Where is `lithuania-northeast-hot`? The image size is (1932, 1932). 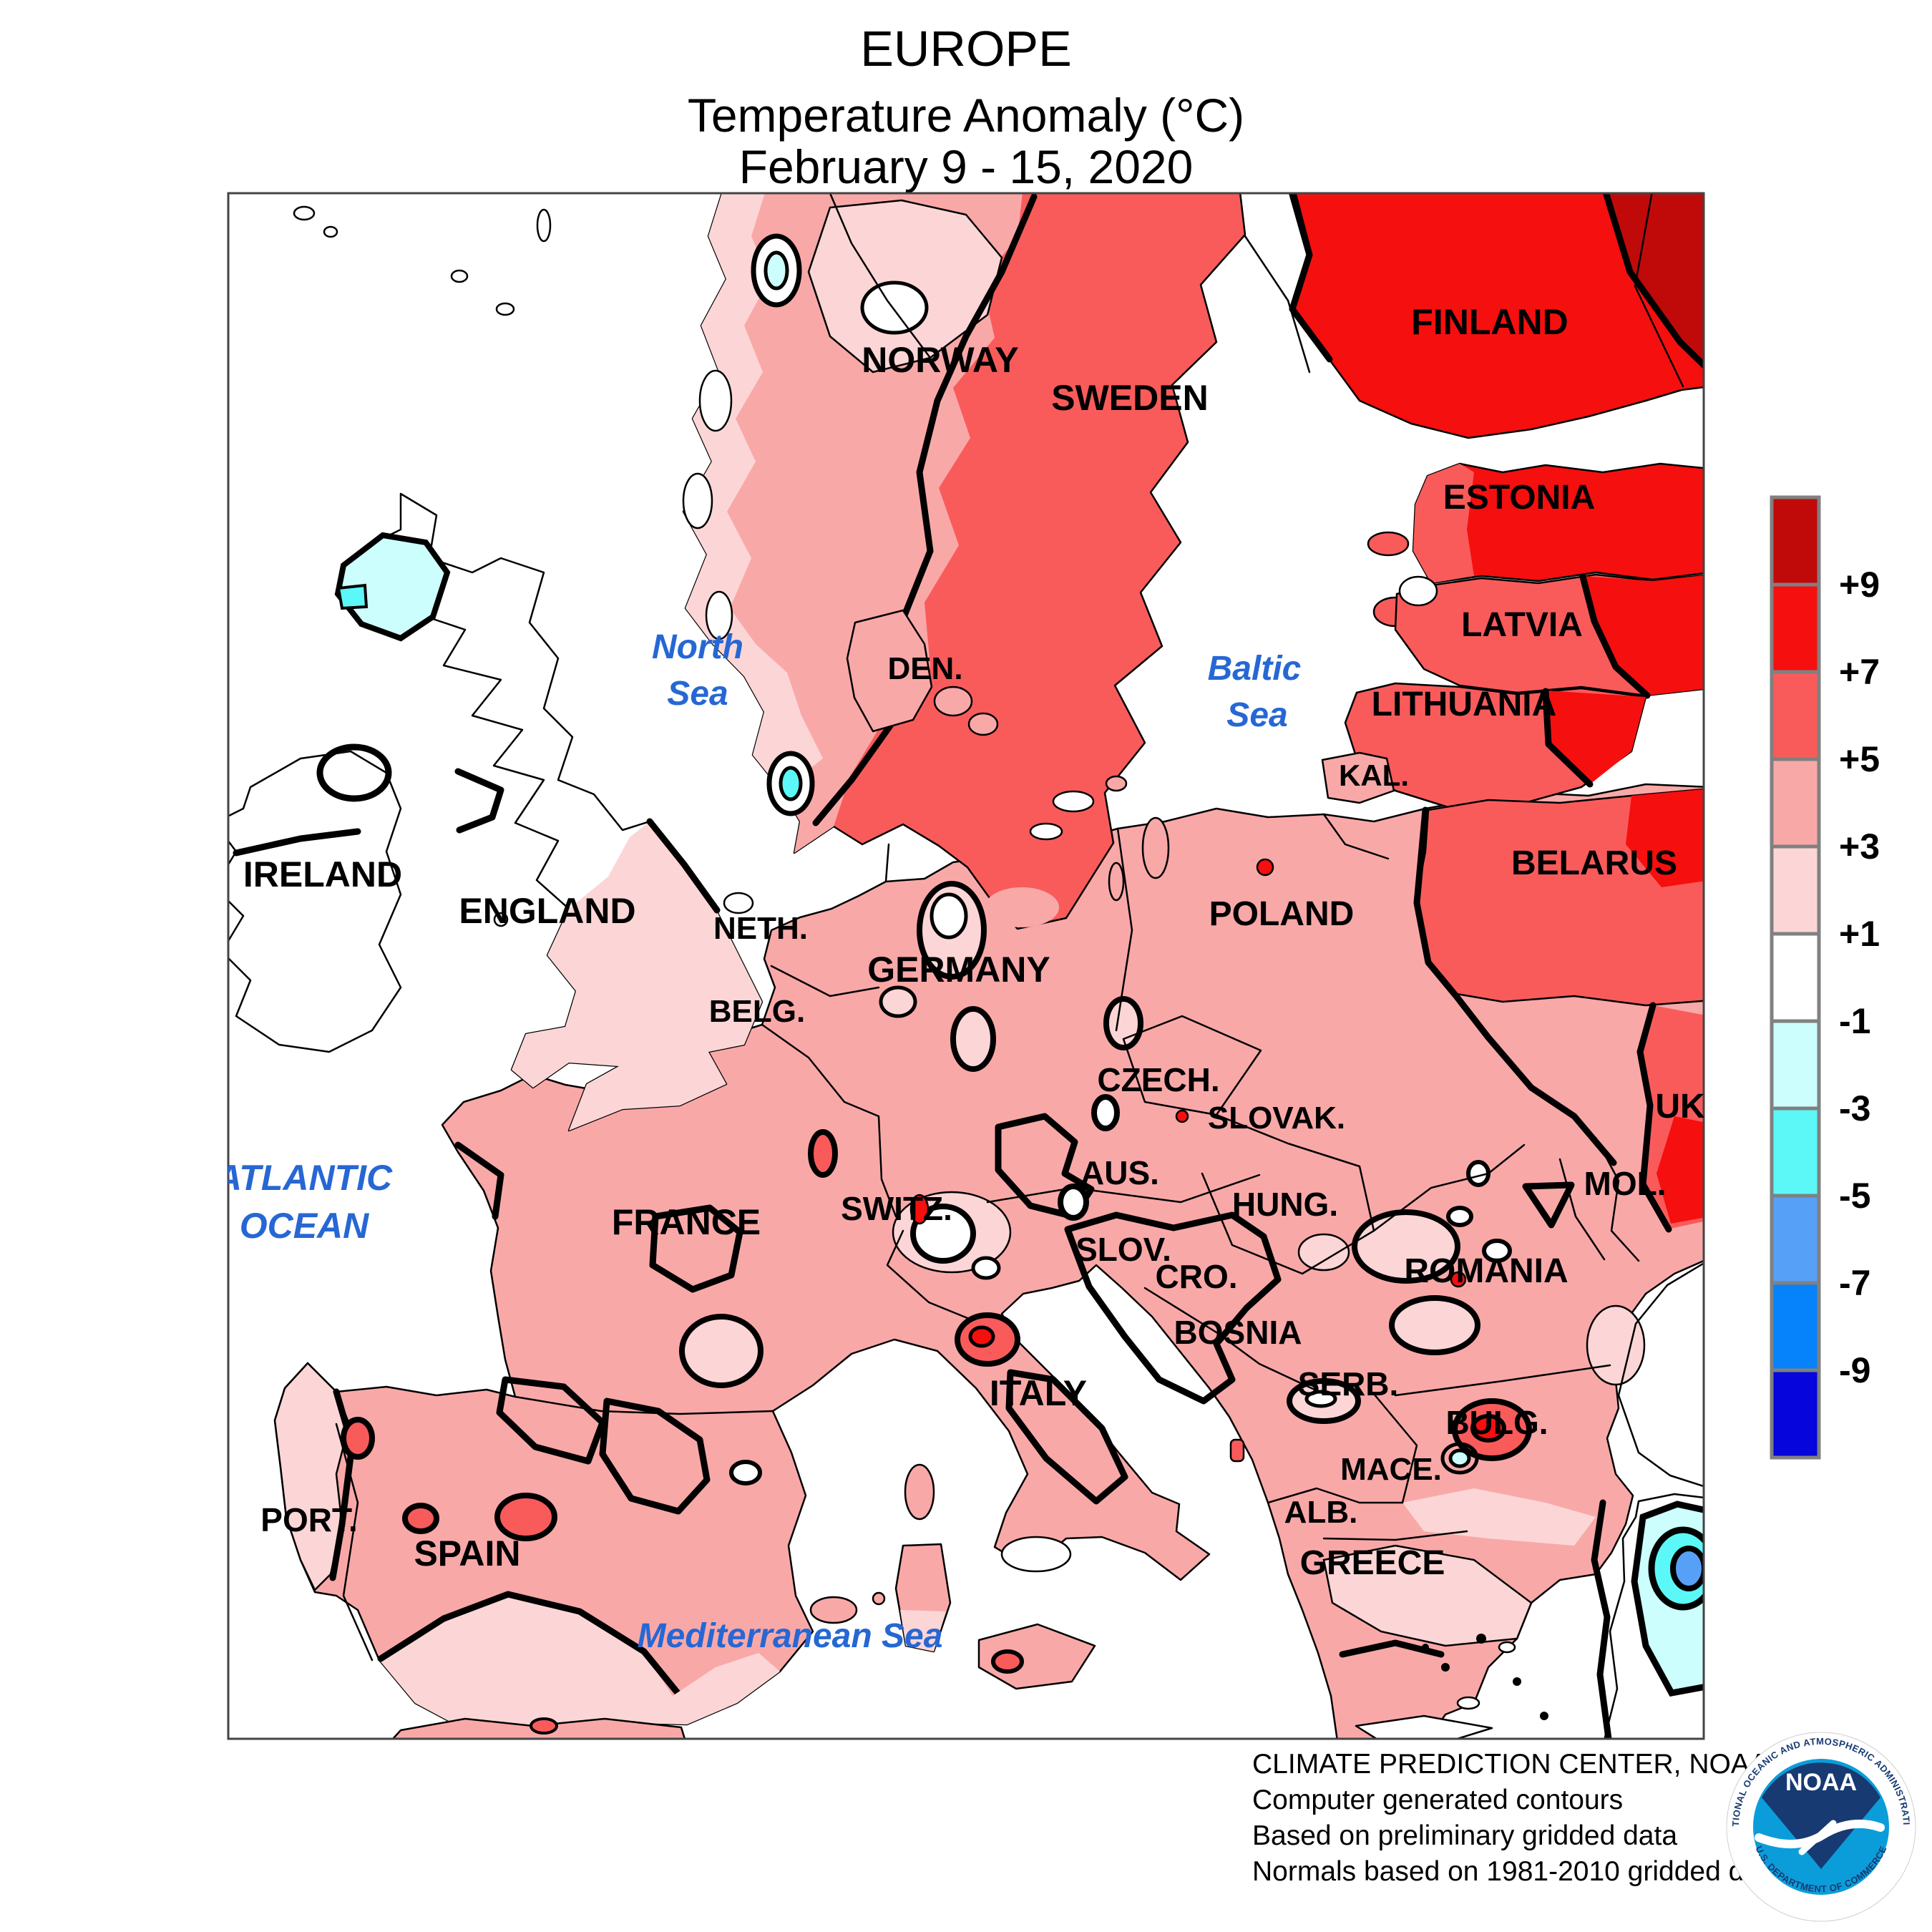 lithuania-northeast-hot is located at coordinates (1596, 737).